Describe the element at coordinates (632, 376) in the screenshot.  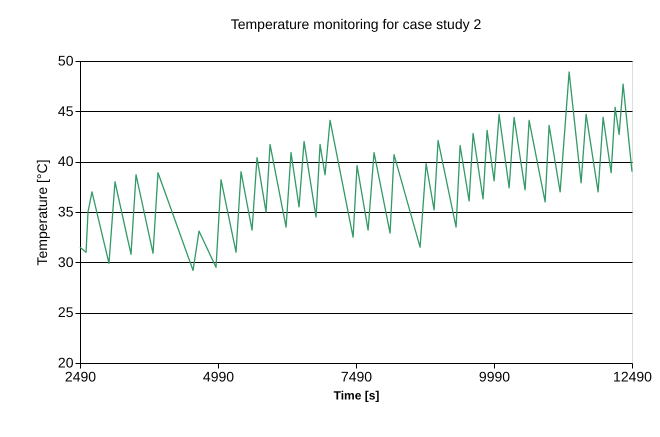
I see `x-tick-label: 12490` at that location.